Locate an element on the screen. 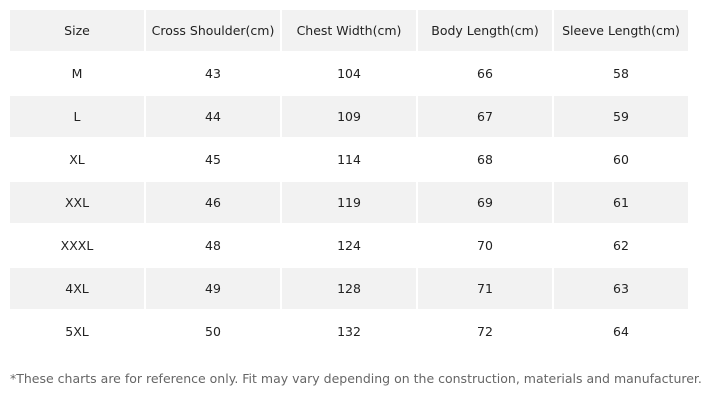 The image size is (707, 400). size-cell: M is located at coordinates (77, 73).